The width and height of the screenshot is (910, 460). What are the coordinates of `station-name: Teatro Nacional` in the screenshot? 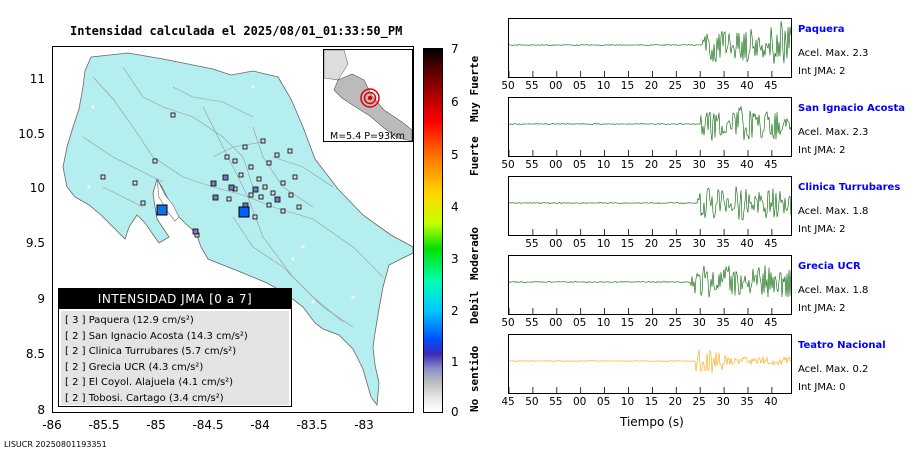 It's located at (842, 345).